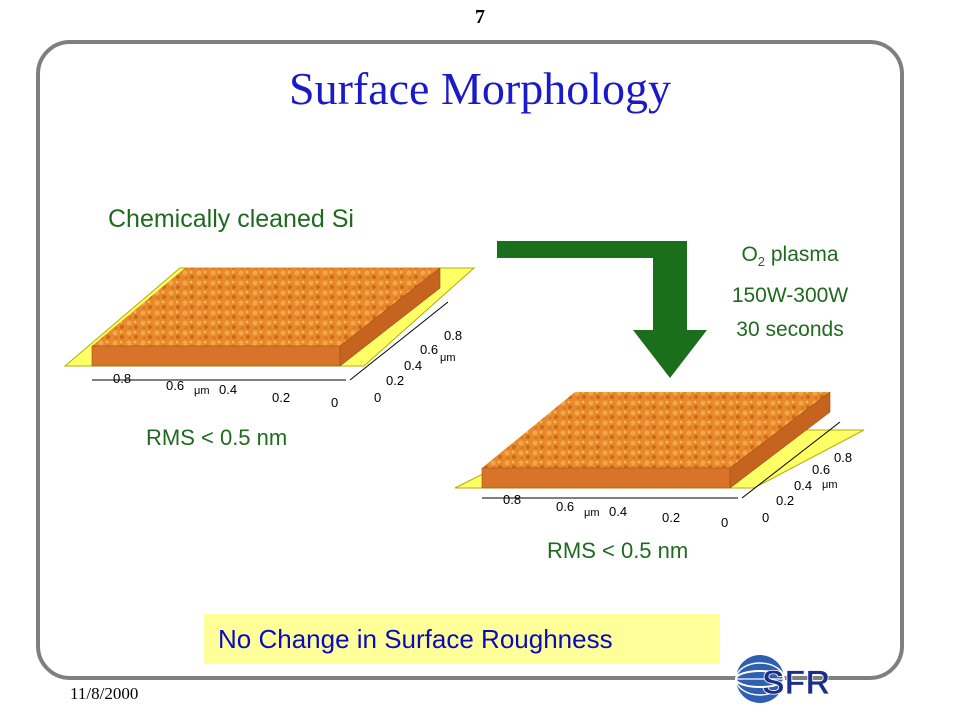 Image resolution: width=960 pixels, height=720 pixels. I want to click on plasma-gas: O2 plasma, so click(790, 258).